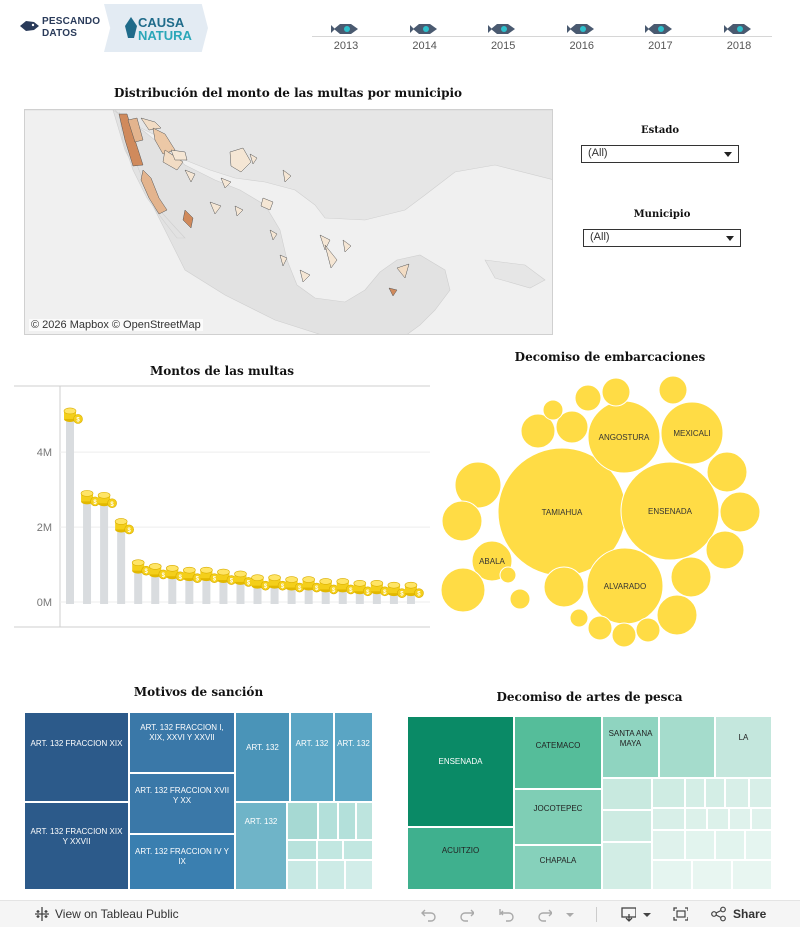 This screenshot has height=927, width=800. I want to click on treemap-tile: LA, so click(743, 747).